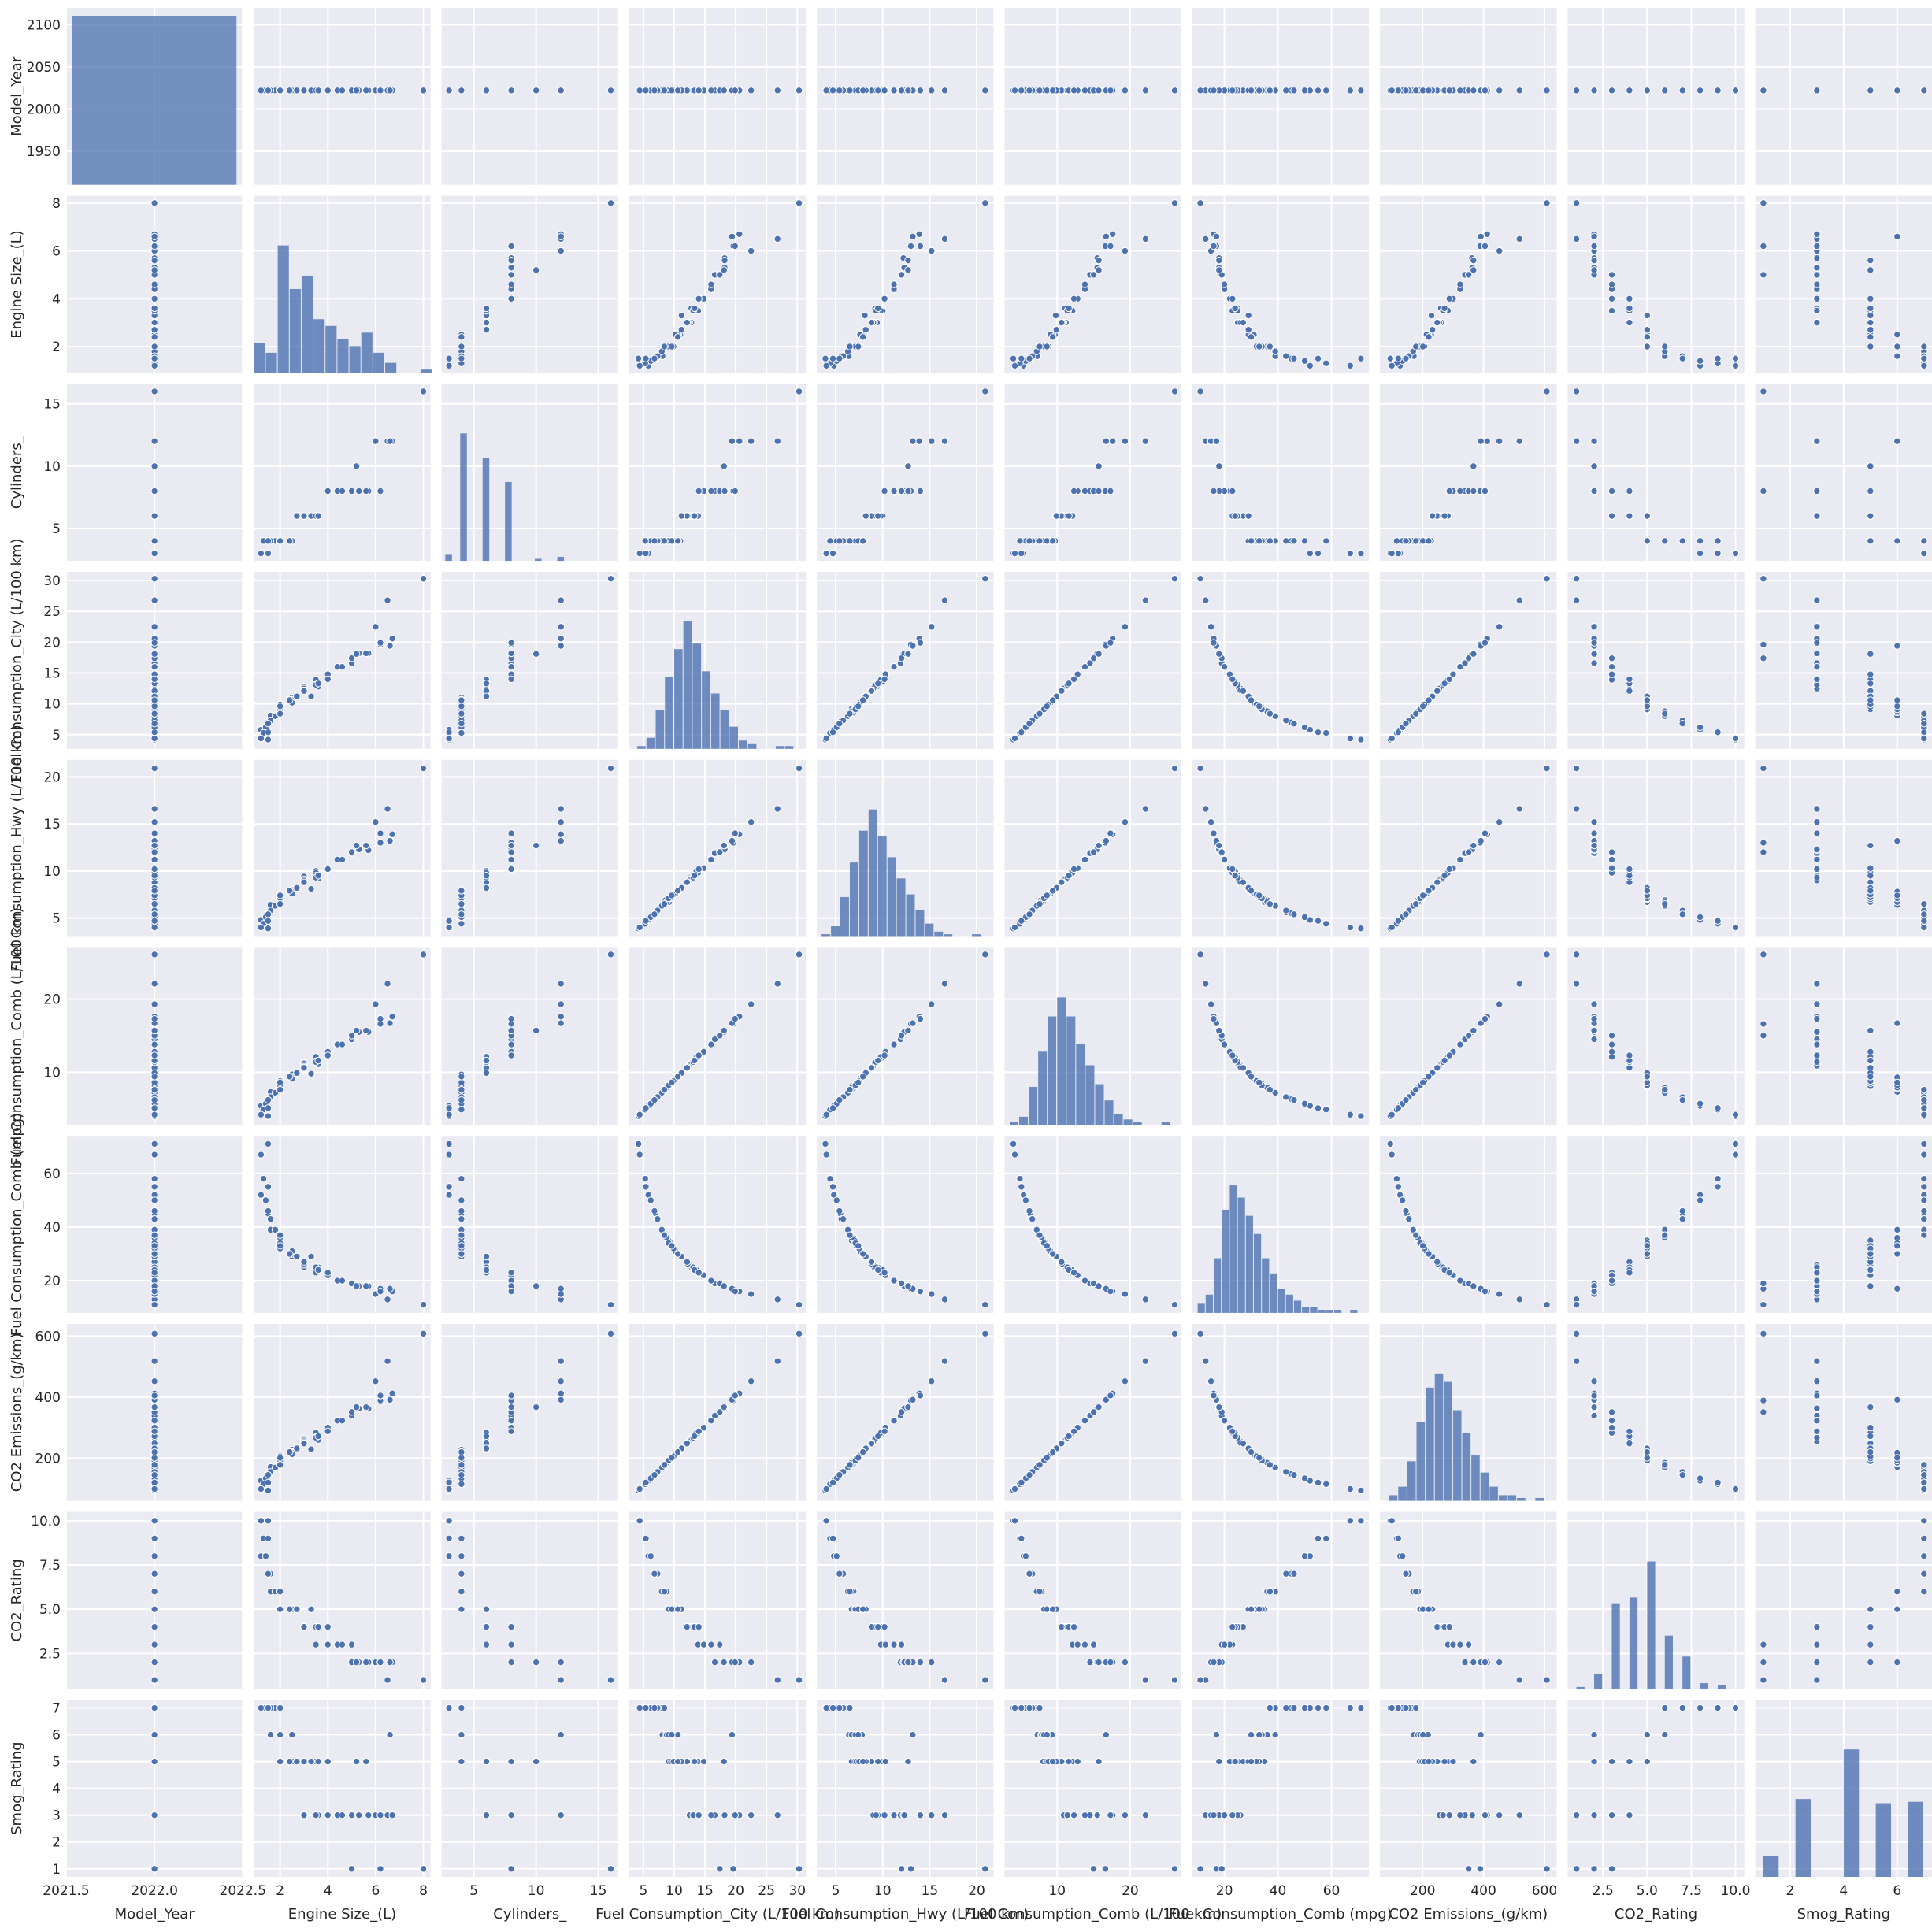 The image size is (1932, 1932). Describe the element at coordinates (52, 405) in the screenshot. I see `y-tick-label-2-2: 15` at that location.